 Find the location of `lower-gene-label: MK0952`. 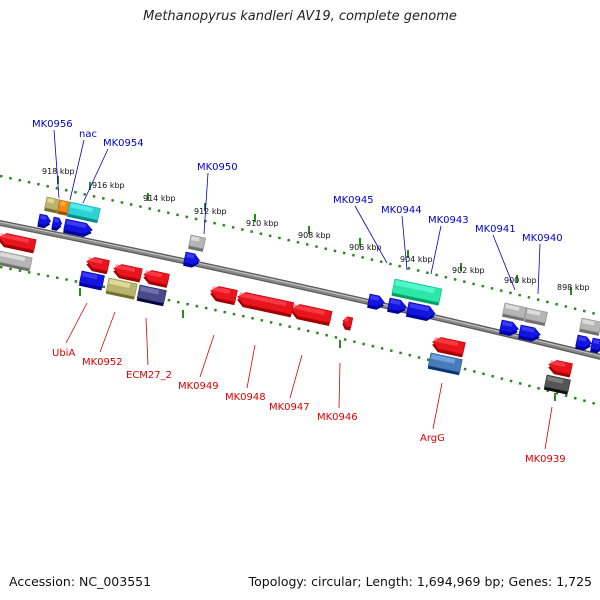

lower-gene-label: MK0952 is located at coordinates (102, 362).